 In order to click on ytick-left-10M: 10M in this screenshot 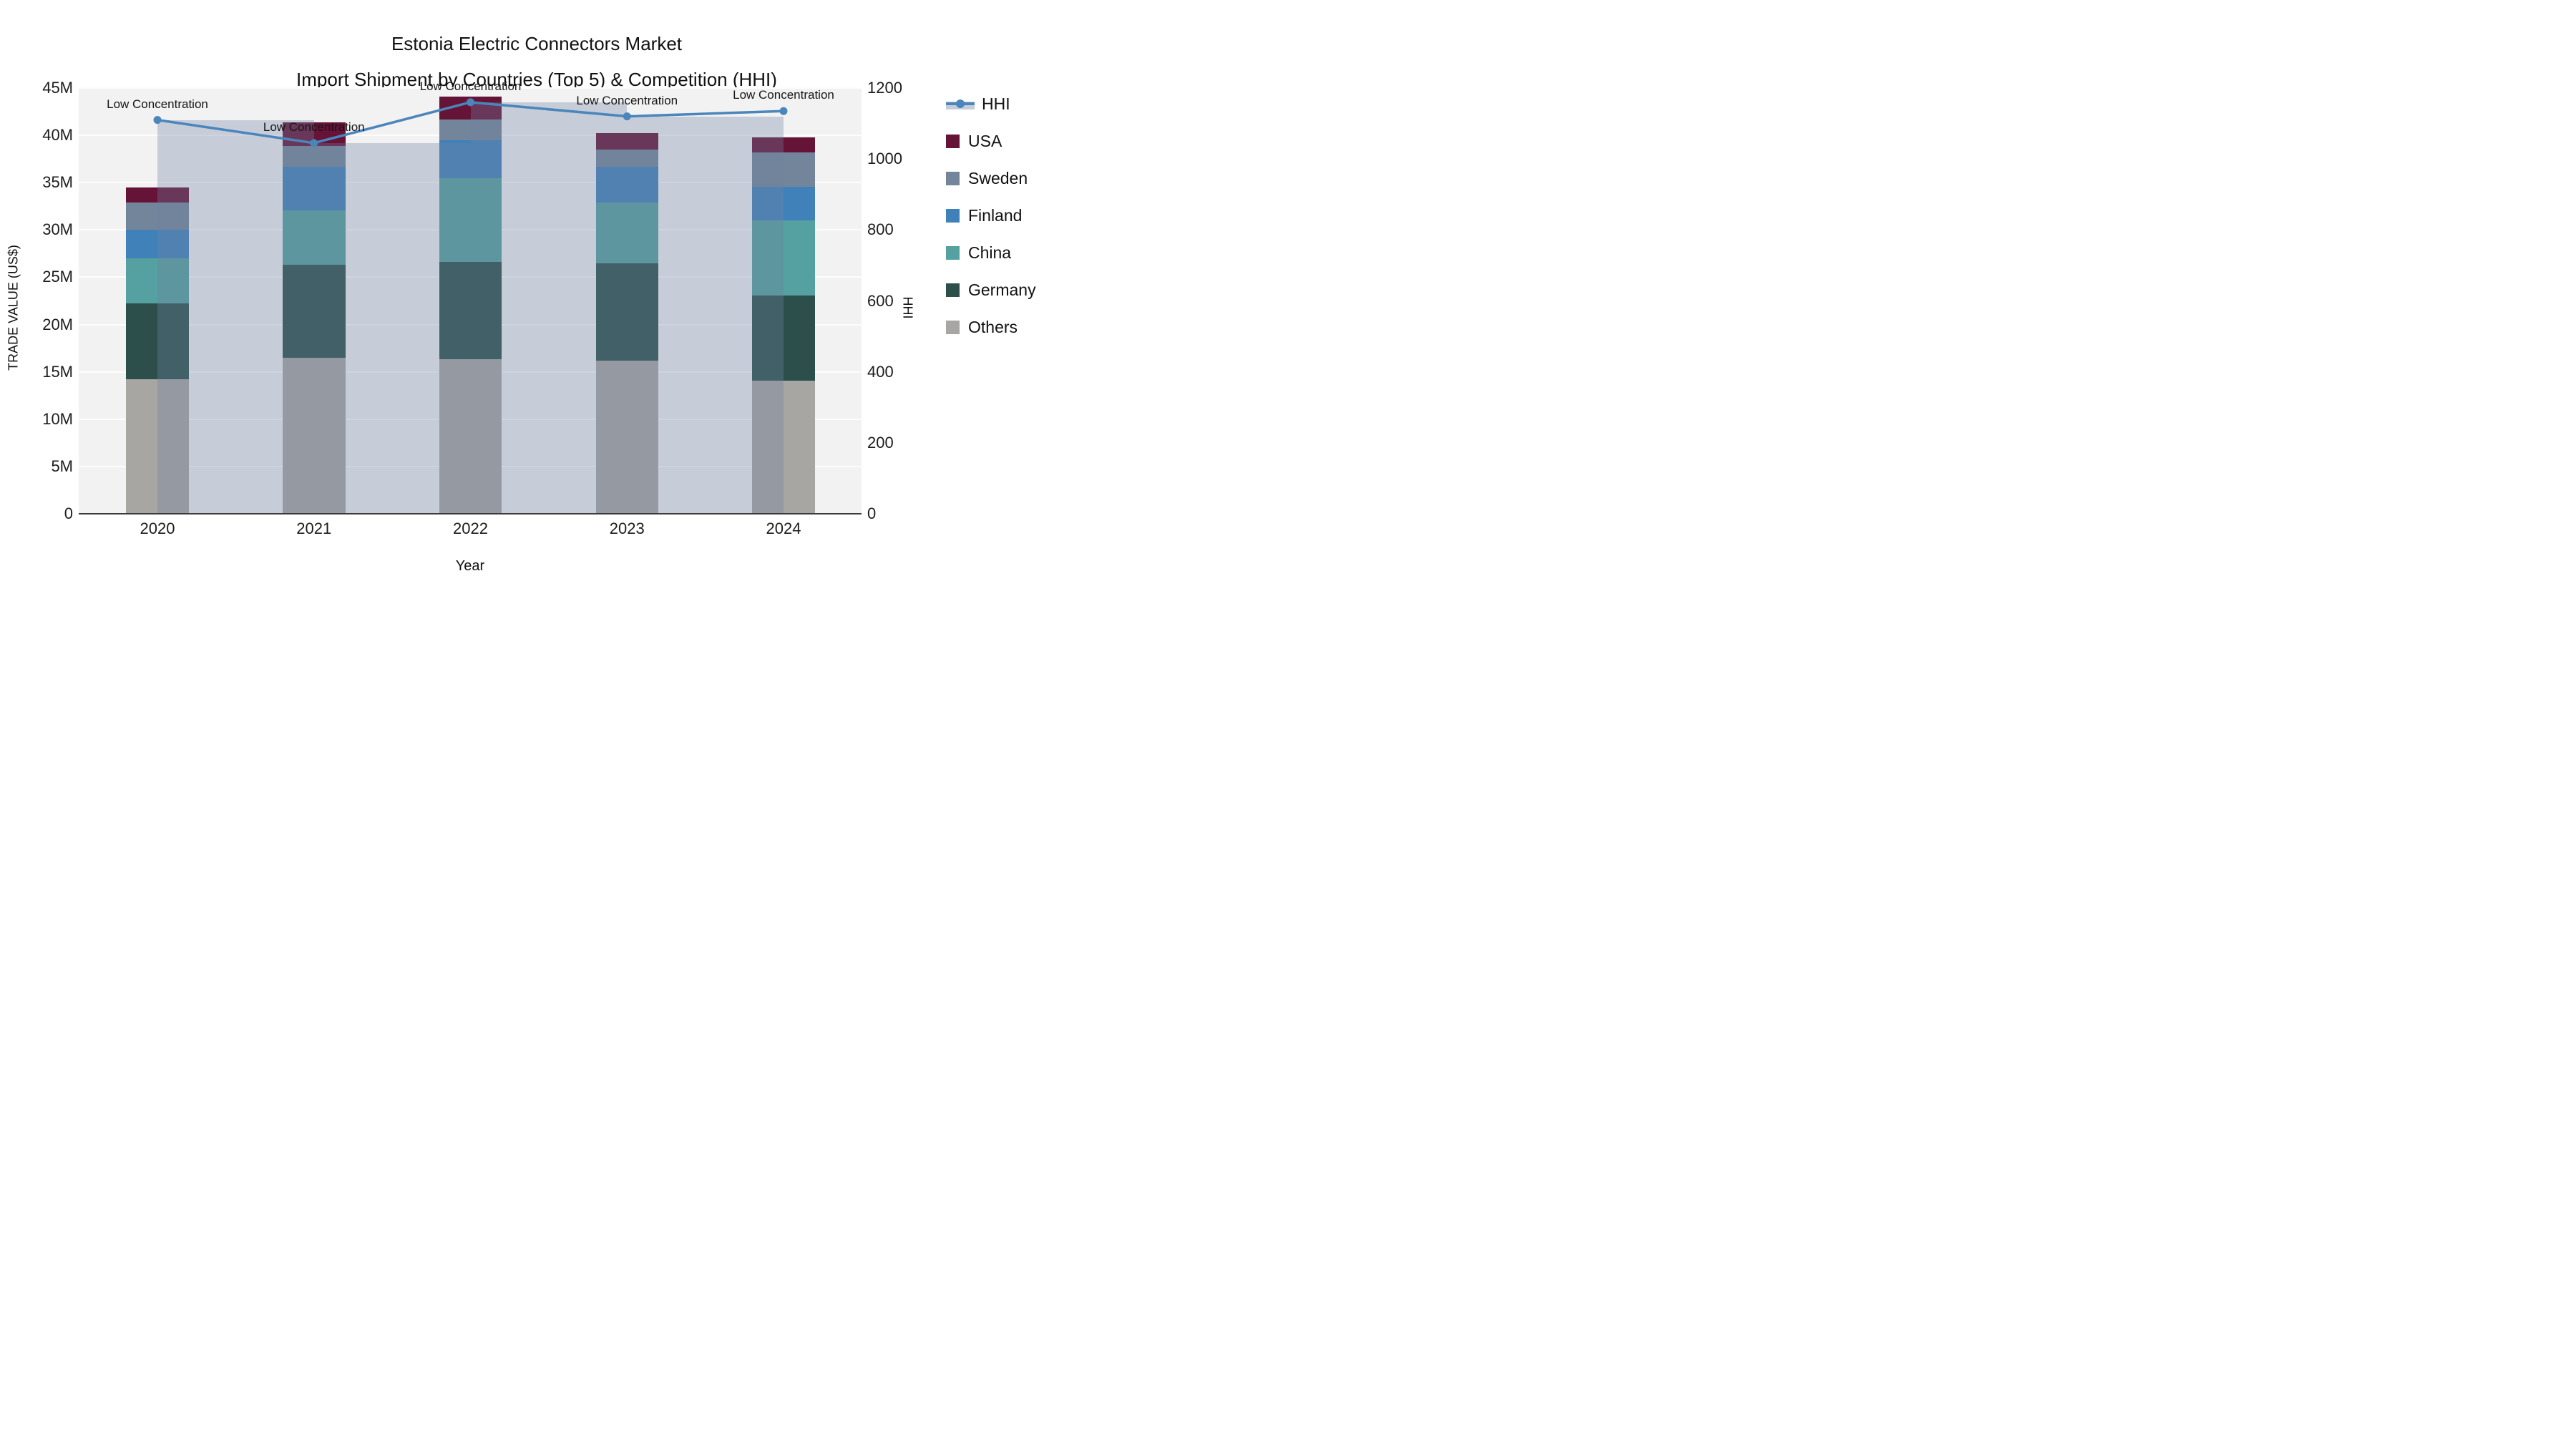, I will do `click(57, 418)`.